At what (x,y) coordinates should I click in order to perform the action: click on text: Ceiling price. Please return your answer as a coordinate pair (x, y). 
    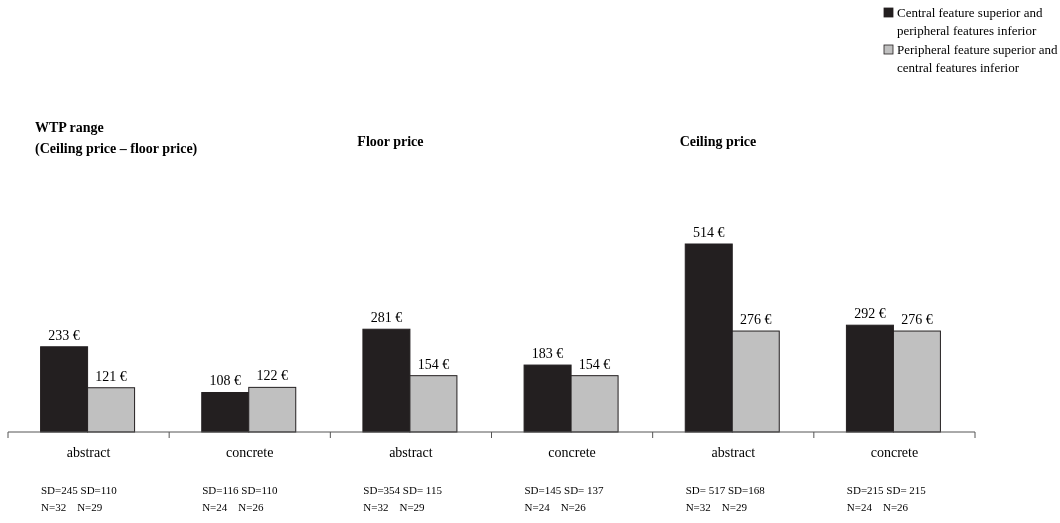
    Looking at the image, I should click on (718, 141).